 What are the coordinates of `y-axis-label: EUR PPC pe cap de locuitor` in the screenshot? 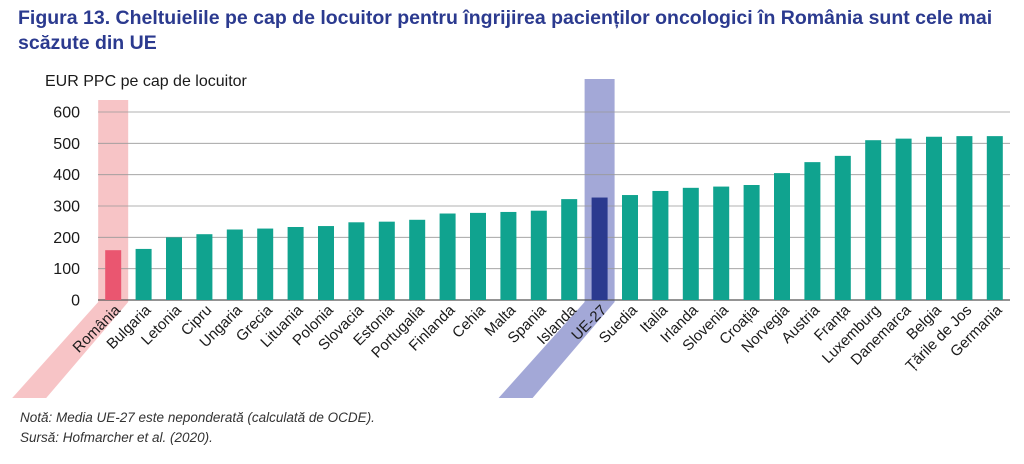 It's located at (146, 81).